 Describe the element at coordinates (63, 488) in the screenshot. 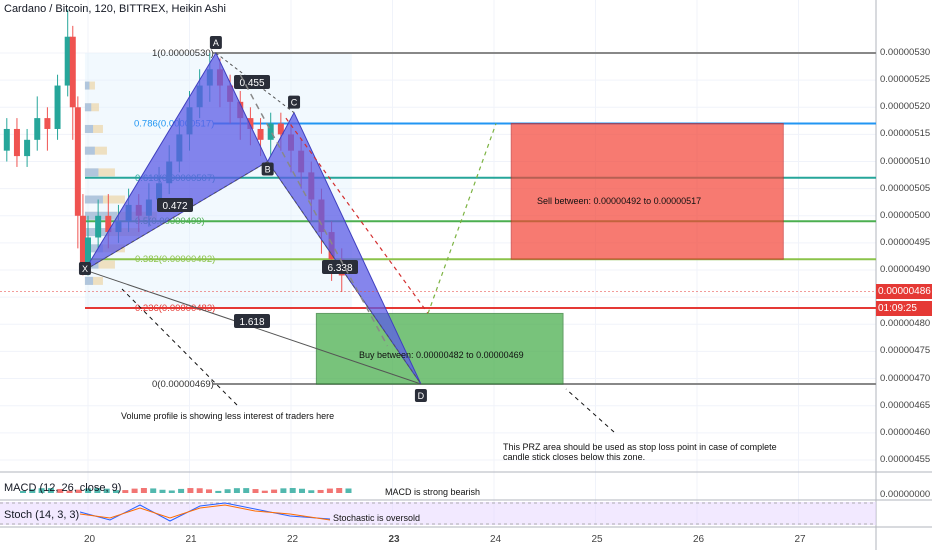

I see `macd-label: MACD (12, 26, close, 9)` at that location.